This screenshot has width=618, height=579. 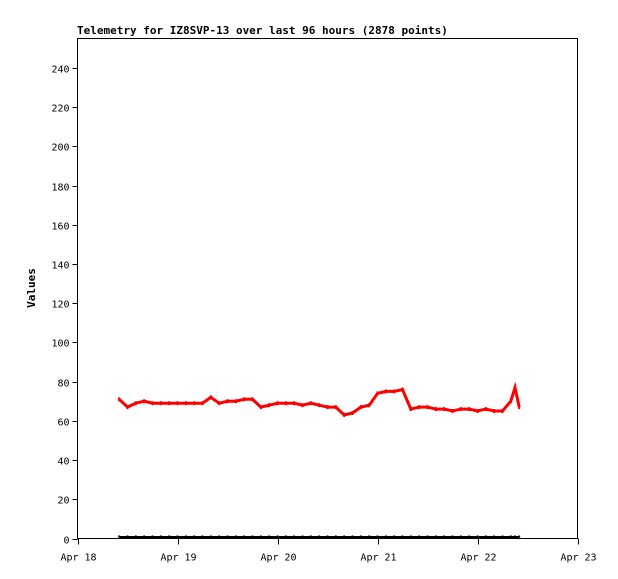 I want to click on y-tick-label: 20, so click(x=63, y=501).